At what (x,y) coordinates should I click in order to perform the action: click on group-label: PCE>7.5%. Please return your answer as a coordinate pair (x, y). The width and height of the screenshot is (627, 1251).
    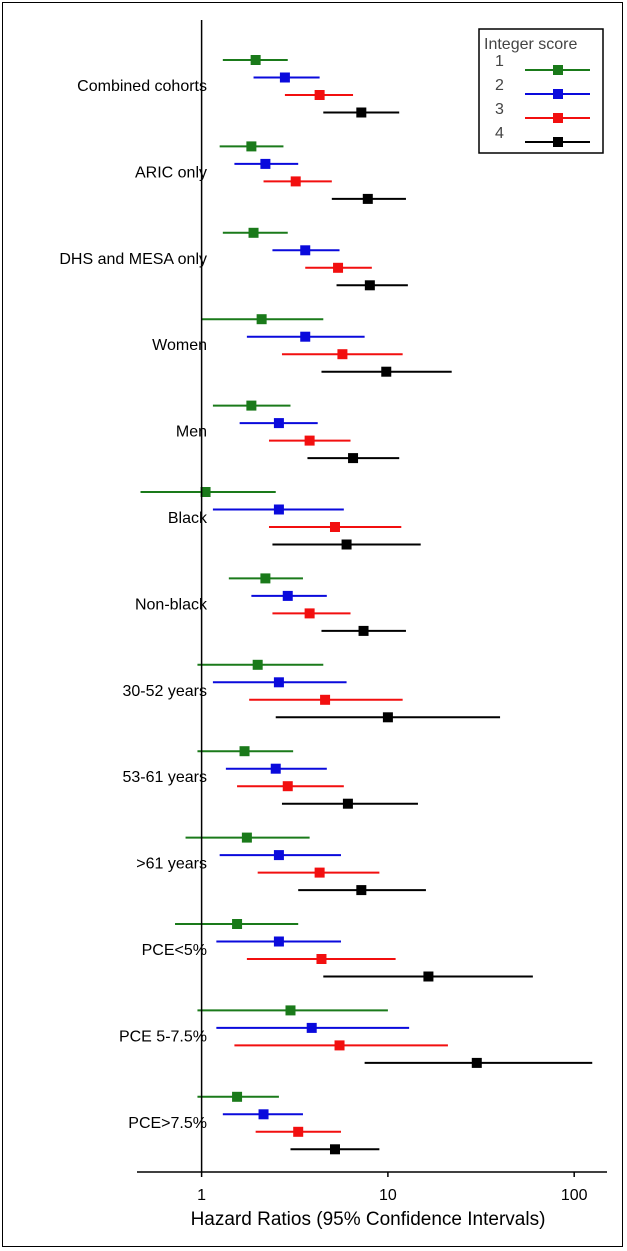
    Looking at the image, I should click on (167, 1123).